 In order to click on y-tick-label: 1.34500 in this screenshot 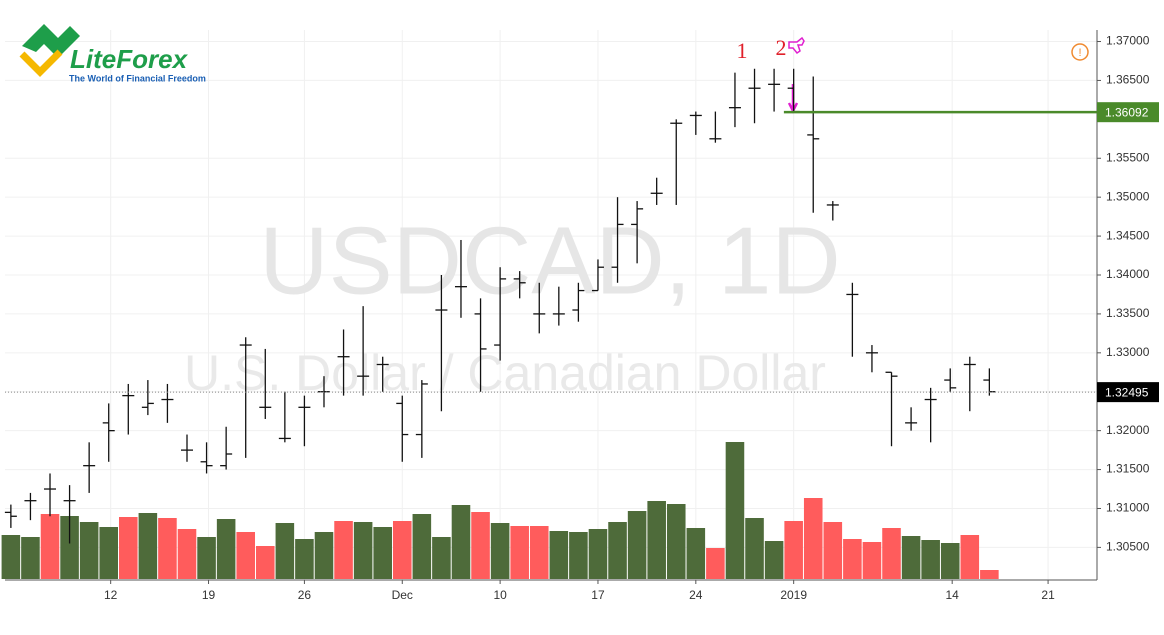, I will do `click(1128, 235)`.